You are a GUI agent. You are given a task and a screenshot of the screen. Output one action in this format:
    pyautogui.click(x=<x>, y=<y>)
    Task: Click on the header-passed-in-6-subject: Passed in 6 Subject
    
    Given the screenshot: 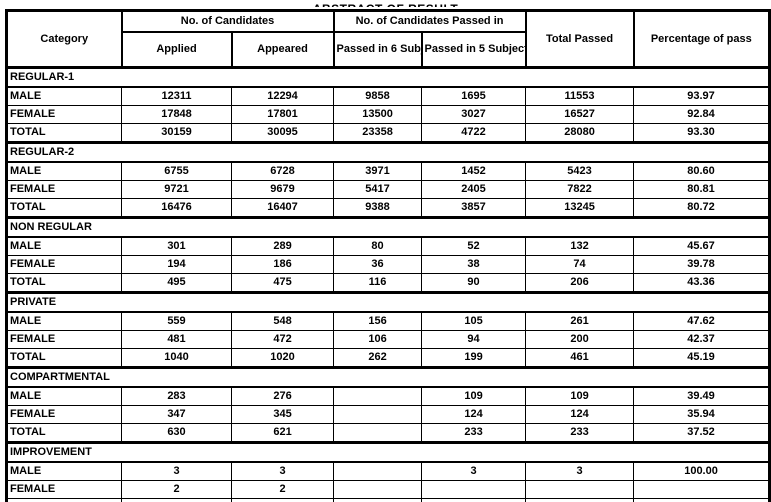 What is the action you would take?
    pyautogui.click(x=377, y=50)
    